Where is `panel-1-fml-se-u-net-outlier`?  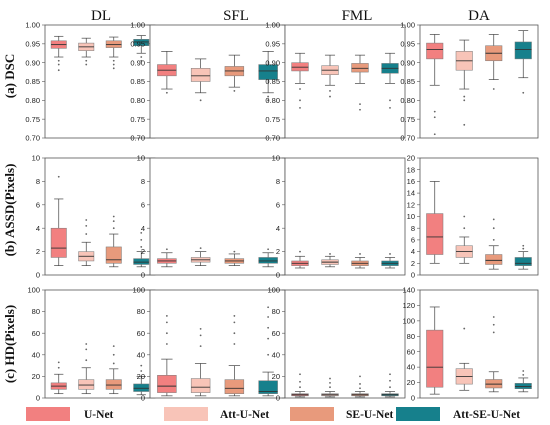 panel-1-fml-se-u-net-outlier is located at coordinates (360, 109).